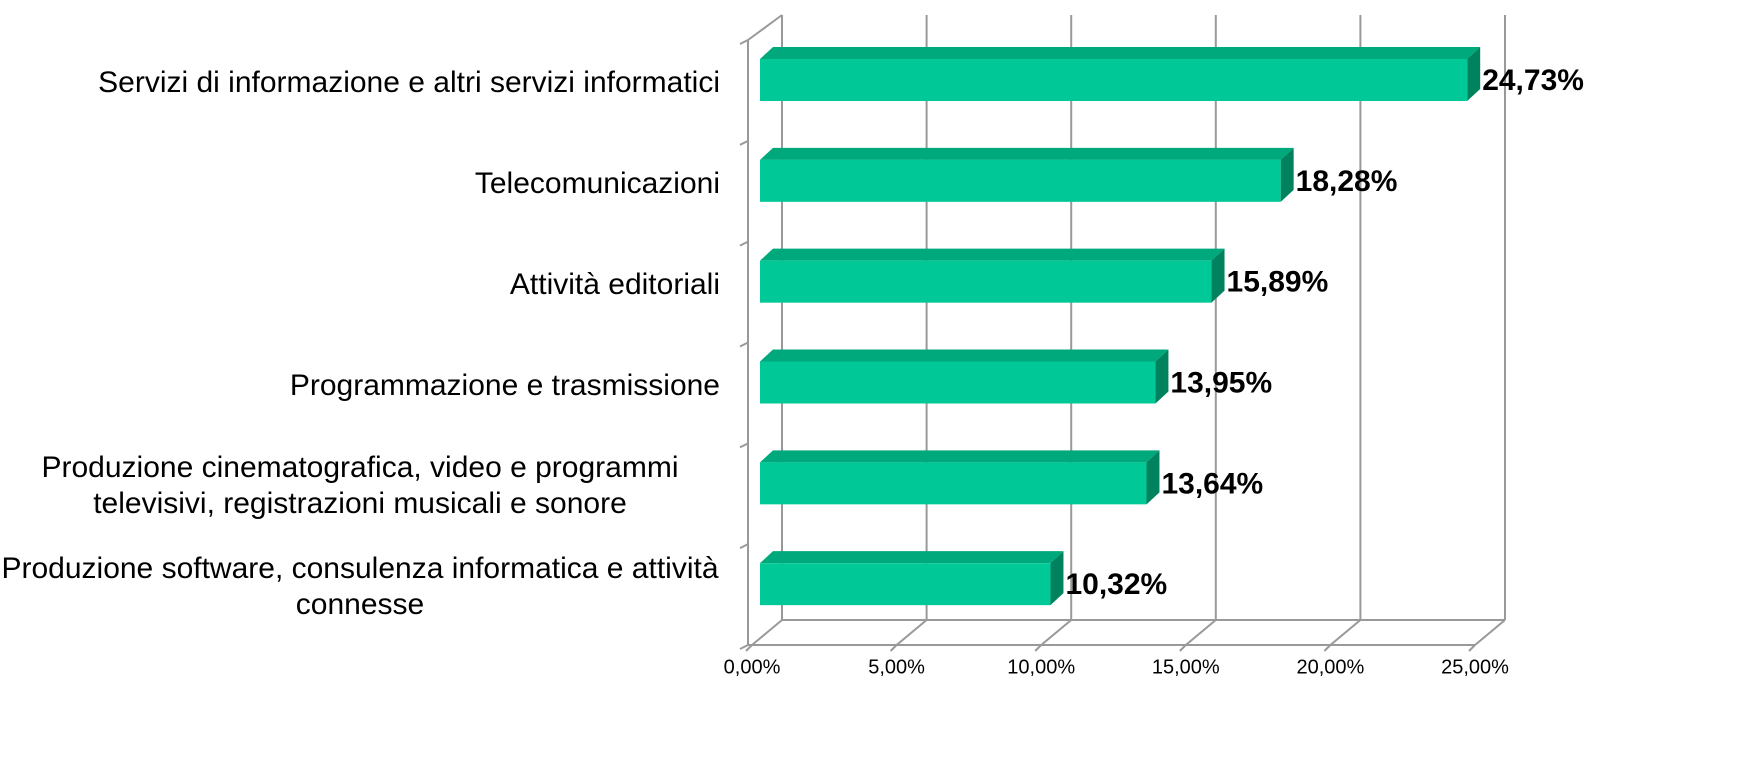  Describe the element at coordinates (1186, 667) in the screenshot. I see `x-tick-label: 15,00%` at that location.